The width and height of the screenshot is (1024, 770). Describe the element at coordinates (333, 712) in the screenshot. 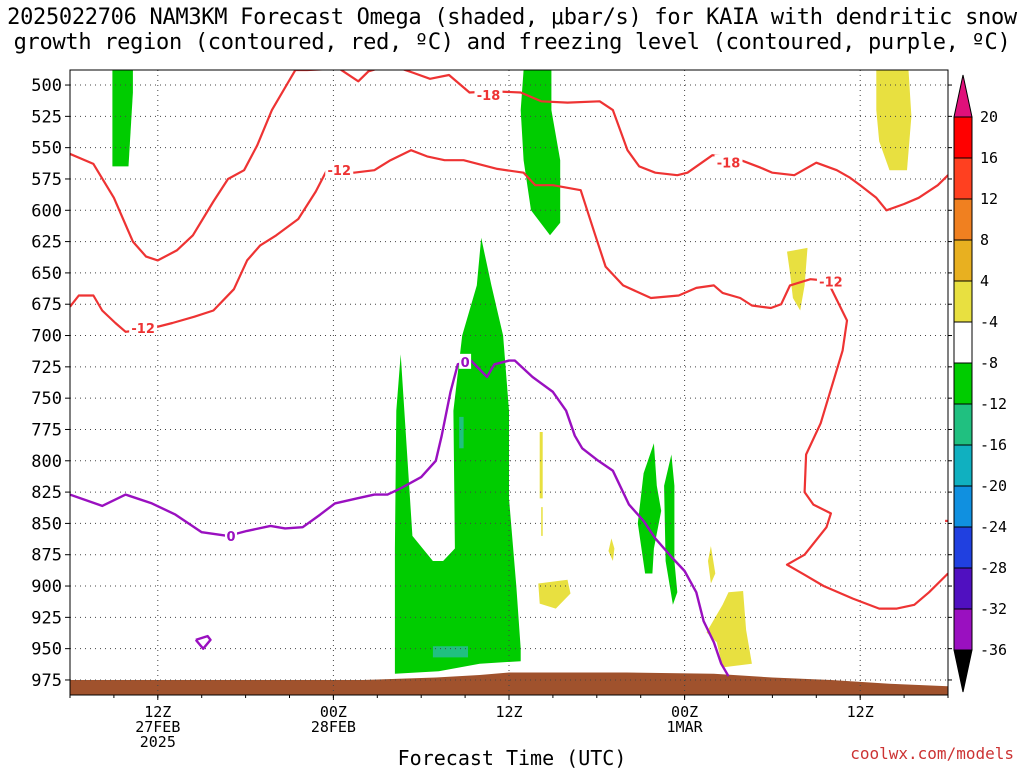

I see `x-tick-label-18-0: 00Z` at that location.